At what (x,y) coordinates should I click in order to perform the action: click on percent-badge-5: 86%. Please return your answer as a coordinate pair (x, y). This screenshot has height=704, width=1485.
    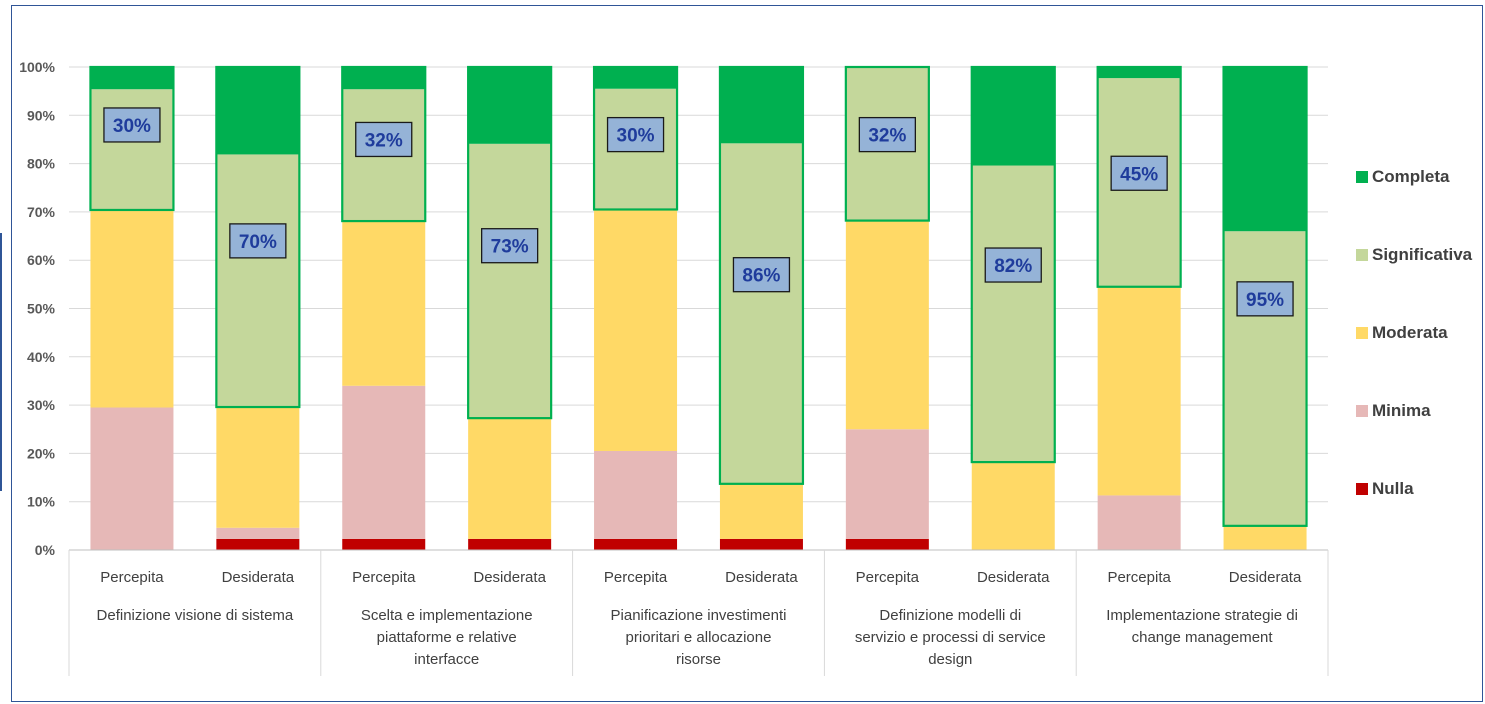
    Looking at the image, I should click on (761, 275).